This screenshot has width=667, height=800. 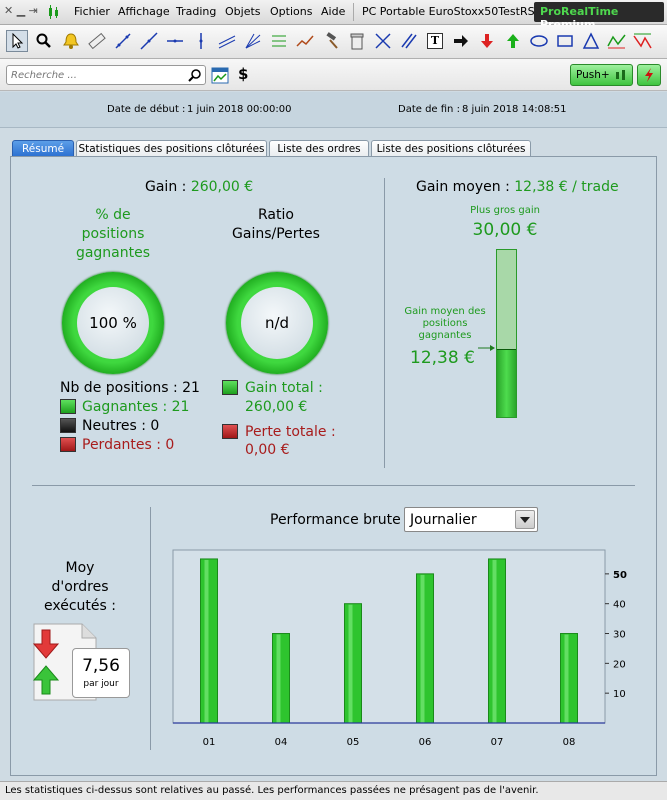 What do you see at coordinates (171, 148) in the screenshot?
I see `tab-statistiques: Statistiques des positions clôturées` at bounding box center [171, 148].